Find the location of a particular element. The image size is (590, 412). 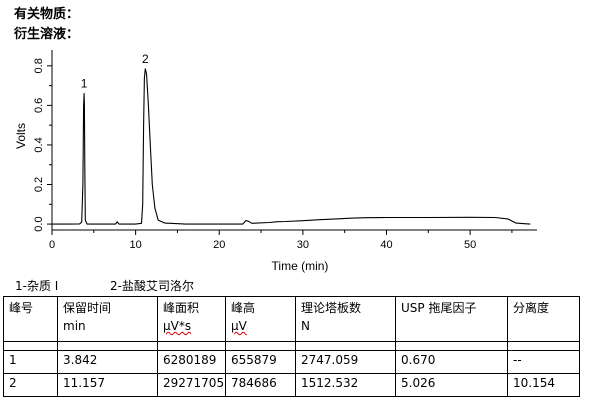

cell-plates: 2747.059 is located at coordinates (345, 362).